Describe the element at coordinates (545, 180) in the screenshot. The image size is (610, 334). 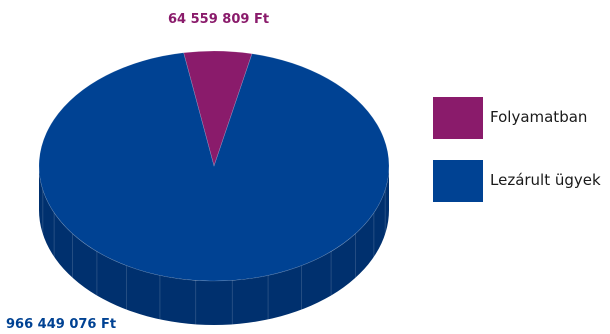
I see `legend-label-lezarult-ugyek: Lezárult ügyek` at that location.